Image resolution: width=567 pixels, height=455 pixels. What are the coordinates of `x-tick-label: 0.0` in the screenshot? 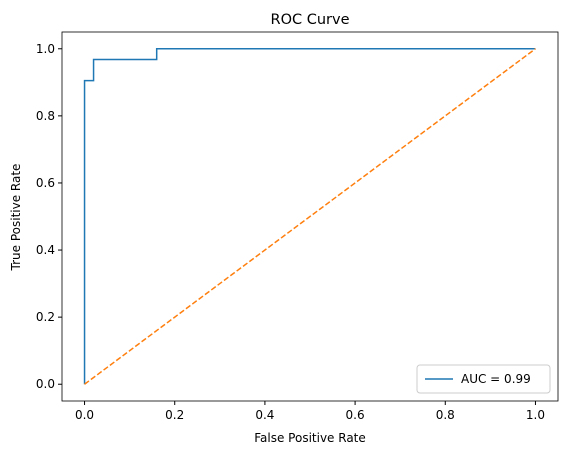 It's located at (84, 415).